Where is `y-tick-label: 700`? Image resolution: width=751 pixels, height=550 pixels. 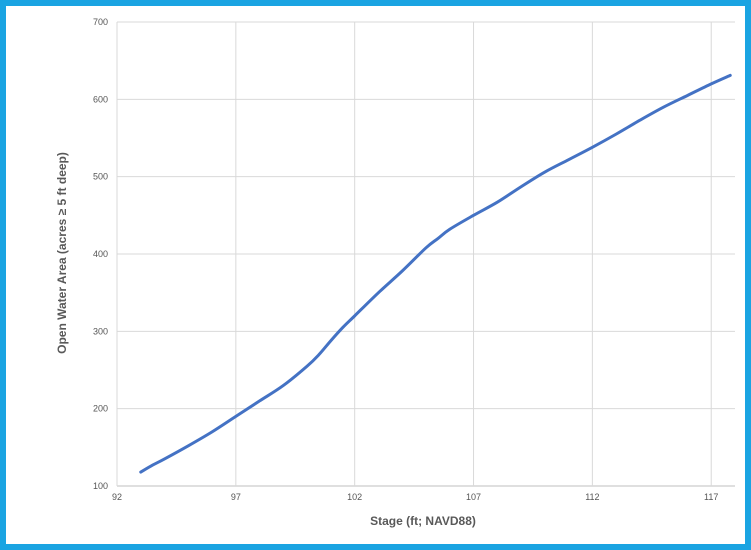 y-tick-label: 700 is located at coordinates (100, 22).